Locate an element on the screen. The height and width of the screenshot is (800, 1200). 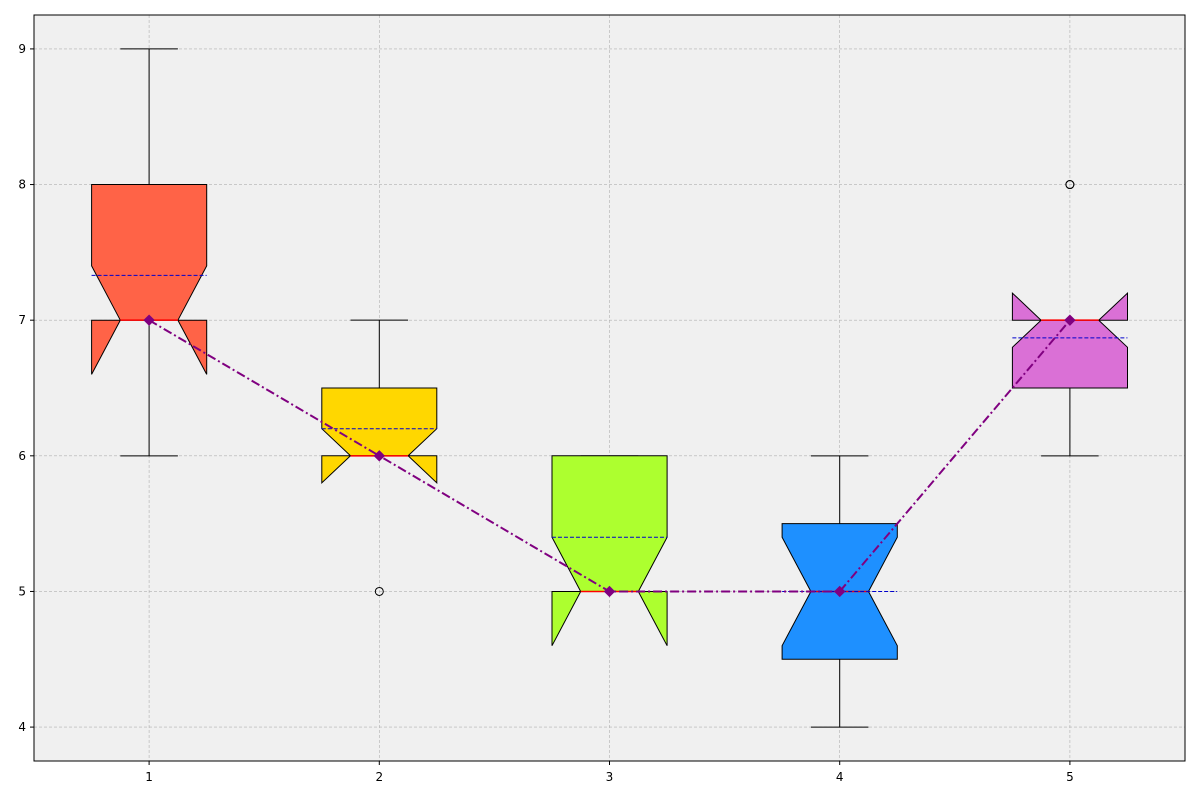
x-tick-label: 4 is located at coordinates (840, 777).